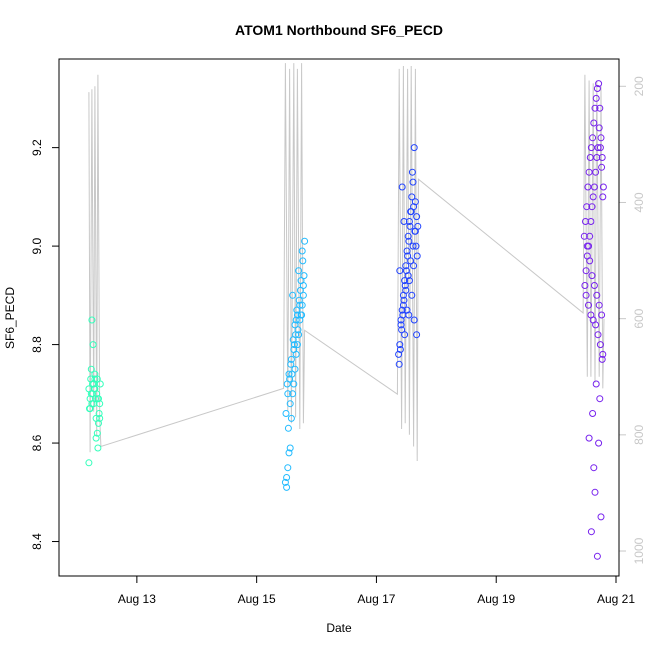 The width and height of the screenshot is (650, 650). What do you see at coordinates (639, 435) in the screenshot?
I see `y2-tick-label: 800` at bounding box center [639, 435].